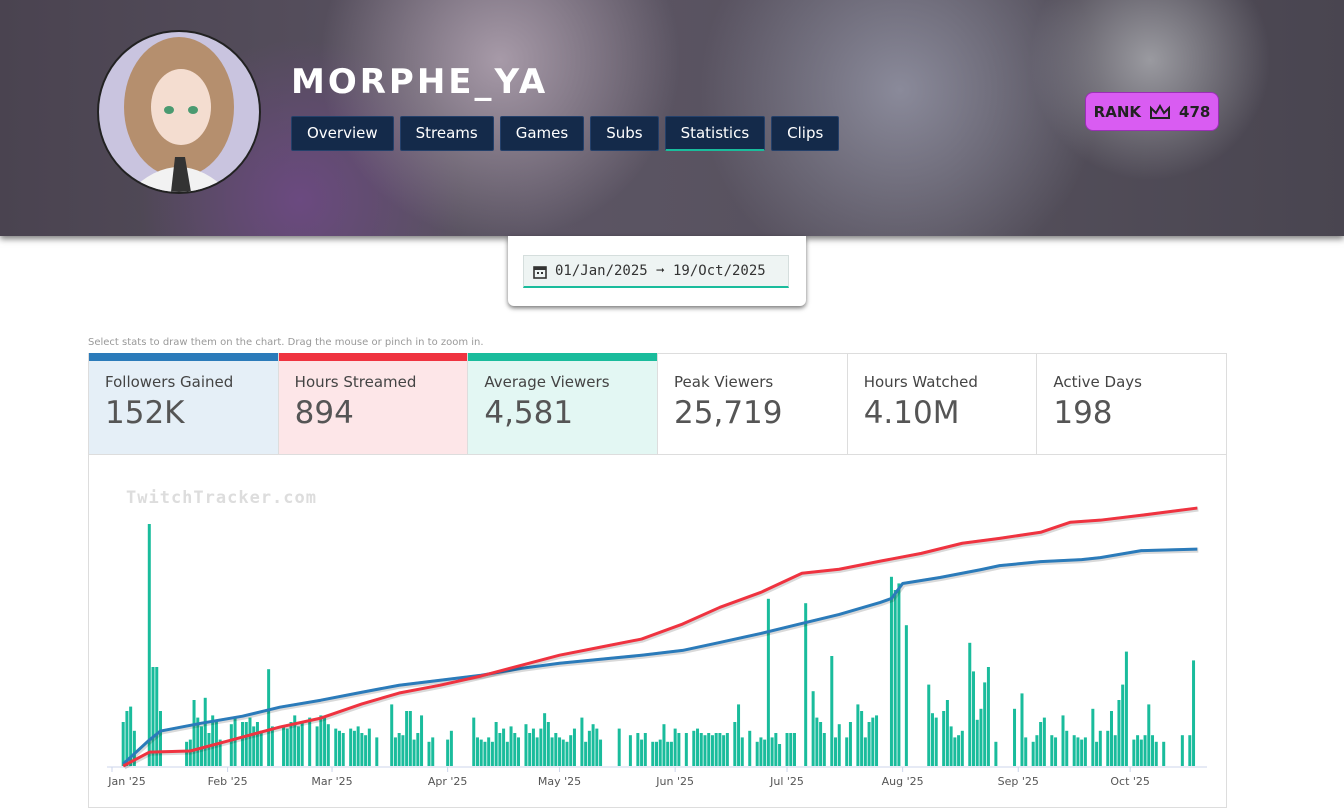 This screenshot has height=810, width=1344. Describe the element at coordinates (373, 403) in the screenshot. I see `stat-tile: Hours Streamed 894` at that location.